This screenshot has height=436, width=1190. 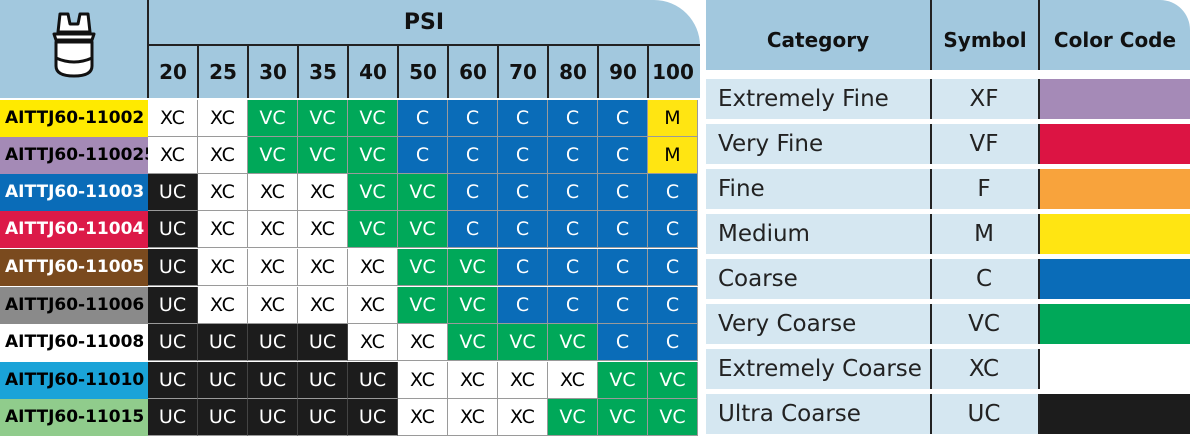 What do you see at coordinates (623, 72) in the screenshot?
I see `psi-column-90: 90` at bounding box center [623, 72].